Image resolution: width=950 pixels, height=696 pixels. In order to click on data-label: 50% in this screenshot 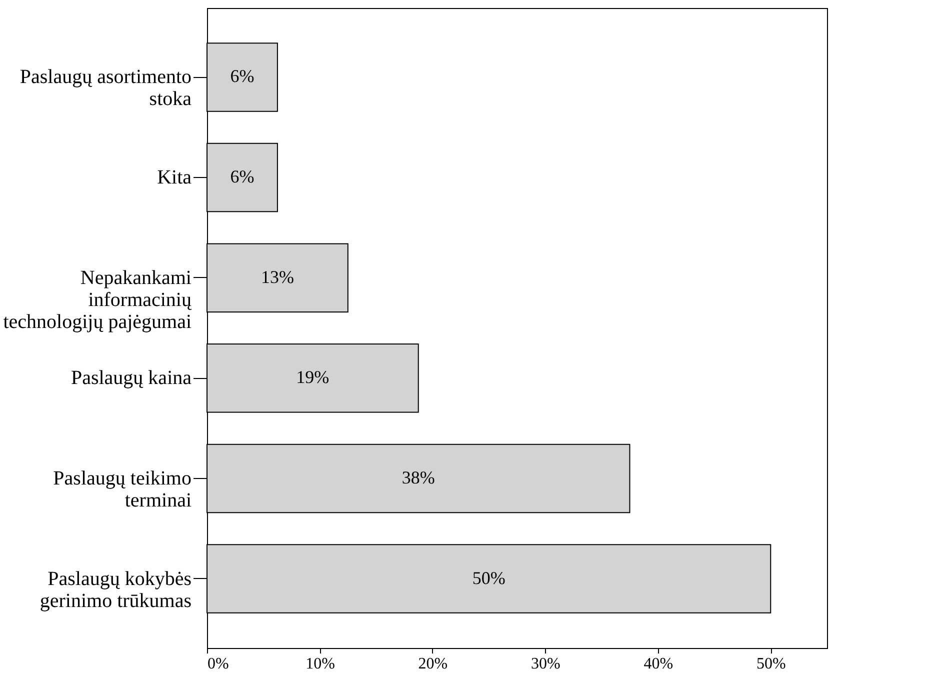, I will do `click(489, 578)`.